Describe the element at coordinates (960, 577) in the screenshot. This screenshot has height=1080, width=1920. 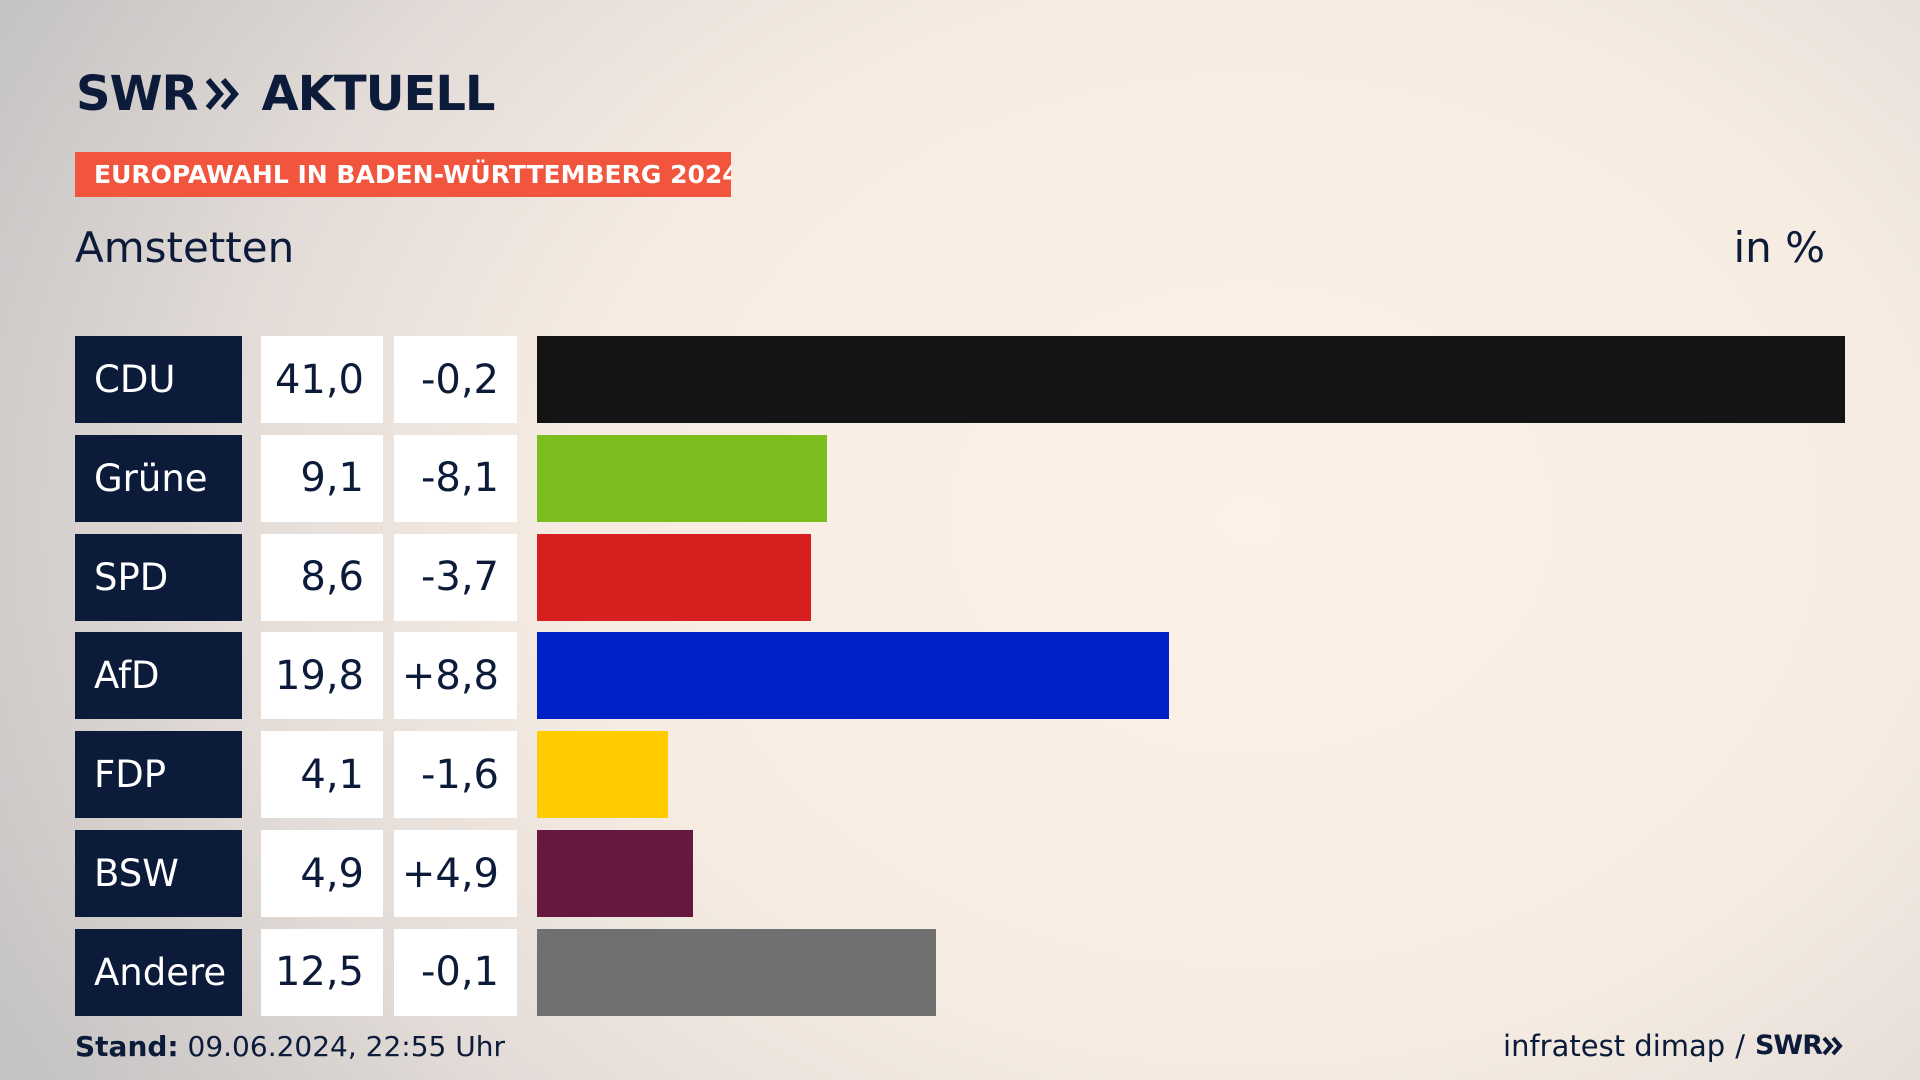
I see `result-row: SPD 8,6 -3,7` at that location.